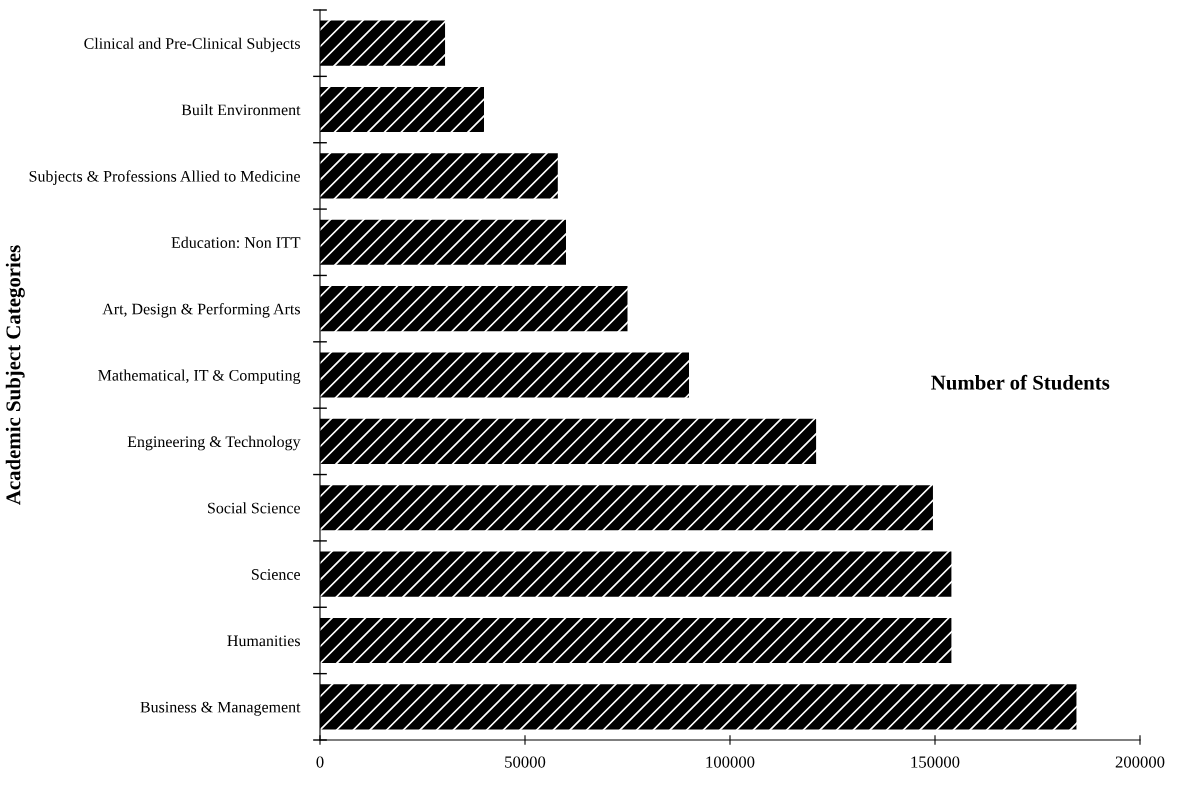  What do you see at coordinates (199, 376) in the screenshot?
I see `y-tick-label: Mathematical, IT & Computing` at bounding box center [199, 376].